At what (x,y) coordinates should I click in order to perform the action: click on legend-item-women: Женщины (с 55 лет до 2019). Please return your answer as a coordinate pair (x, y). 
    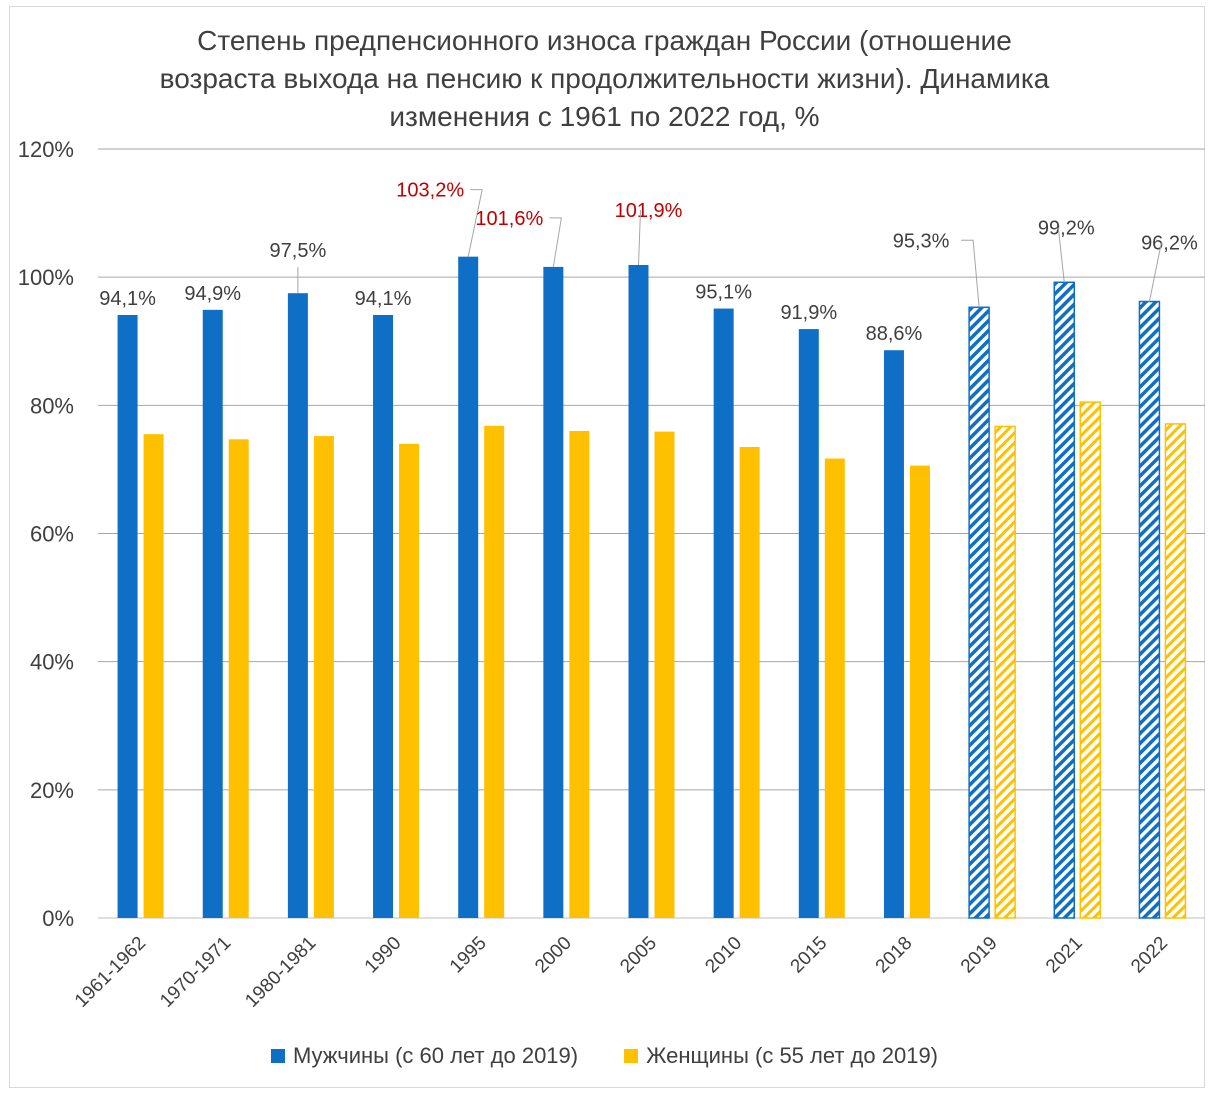
    Looking at the image, I should click on (781, 1056).